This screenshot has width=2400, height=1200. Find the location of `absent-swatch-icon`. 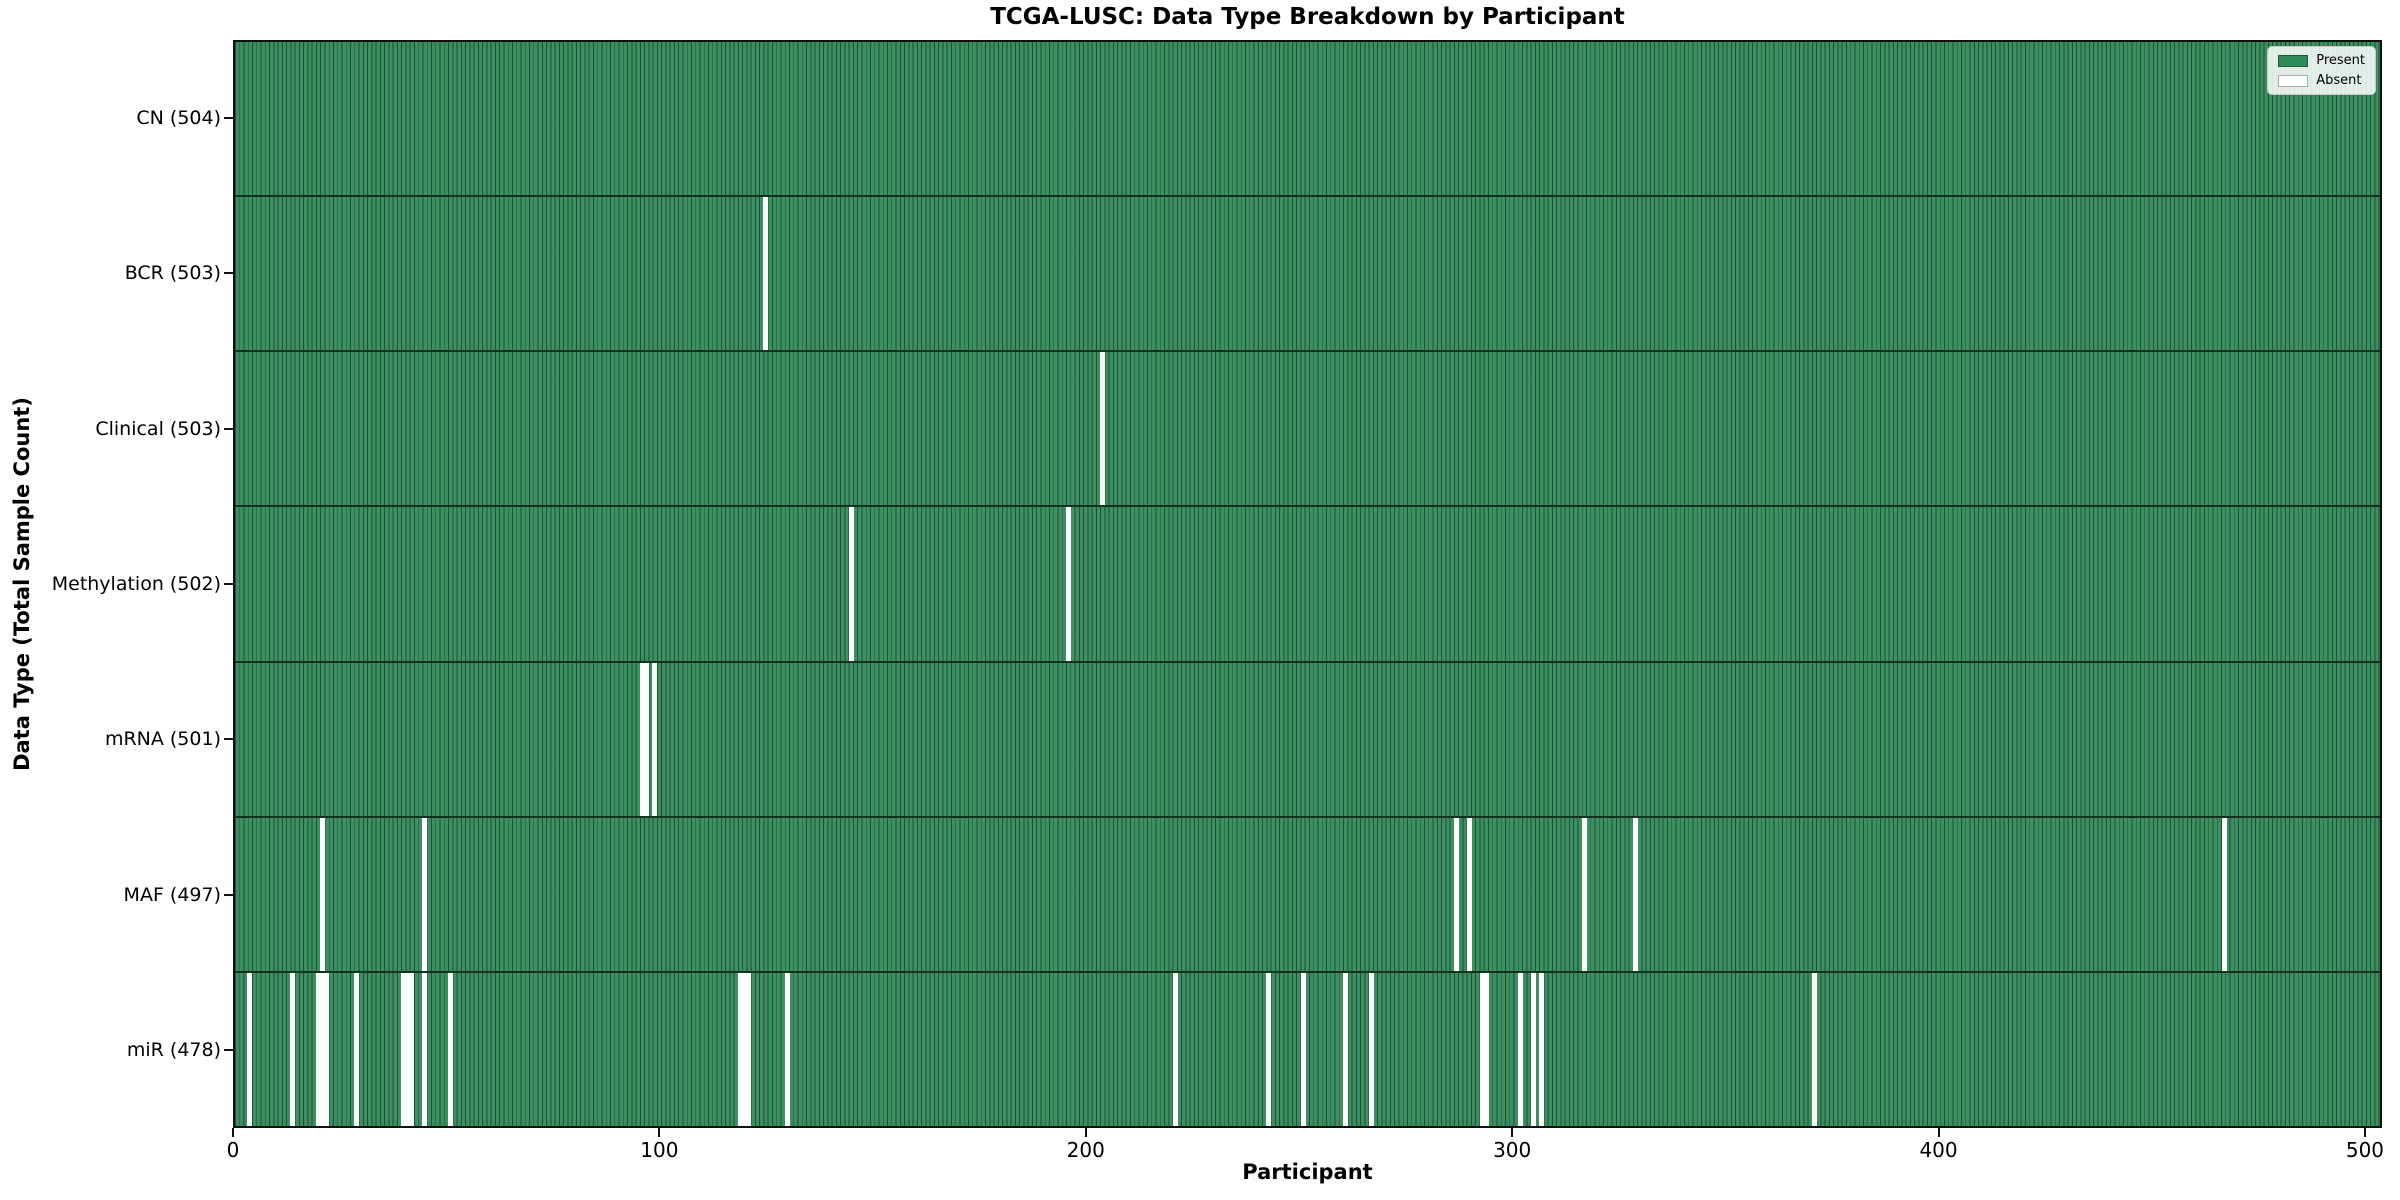

absent-swatch-icon is located at coordinates (2293, 80).